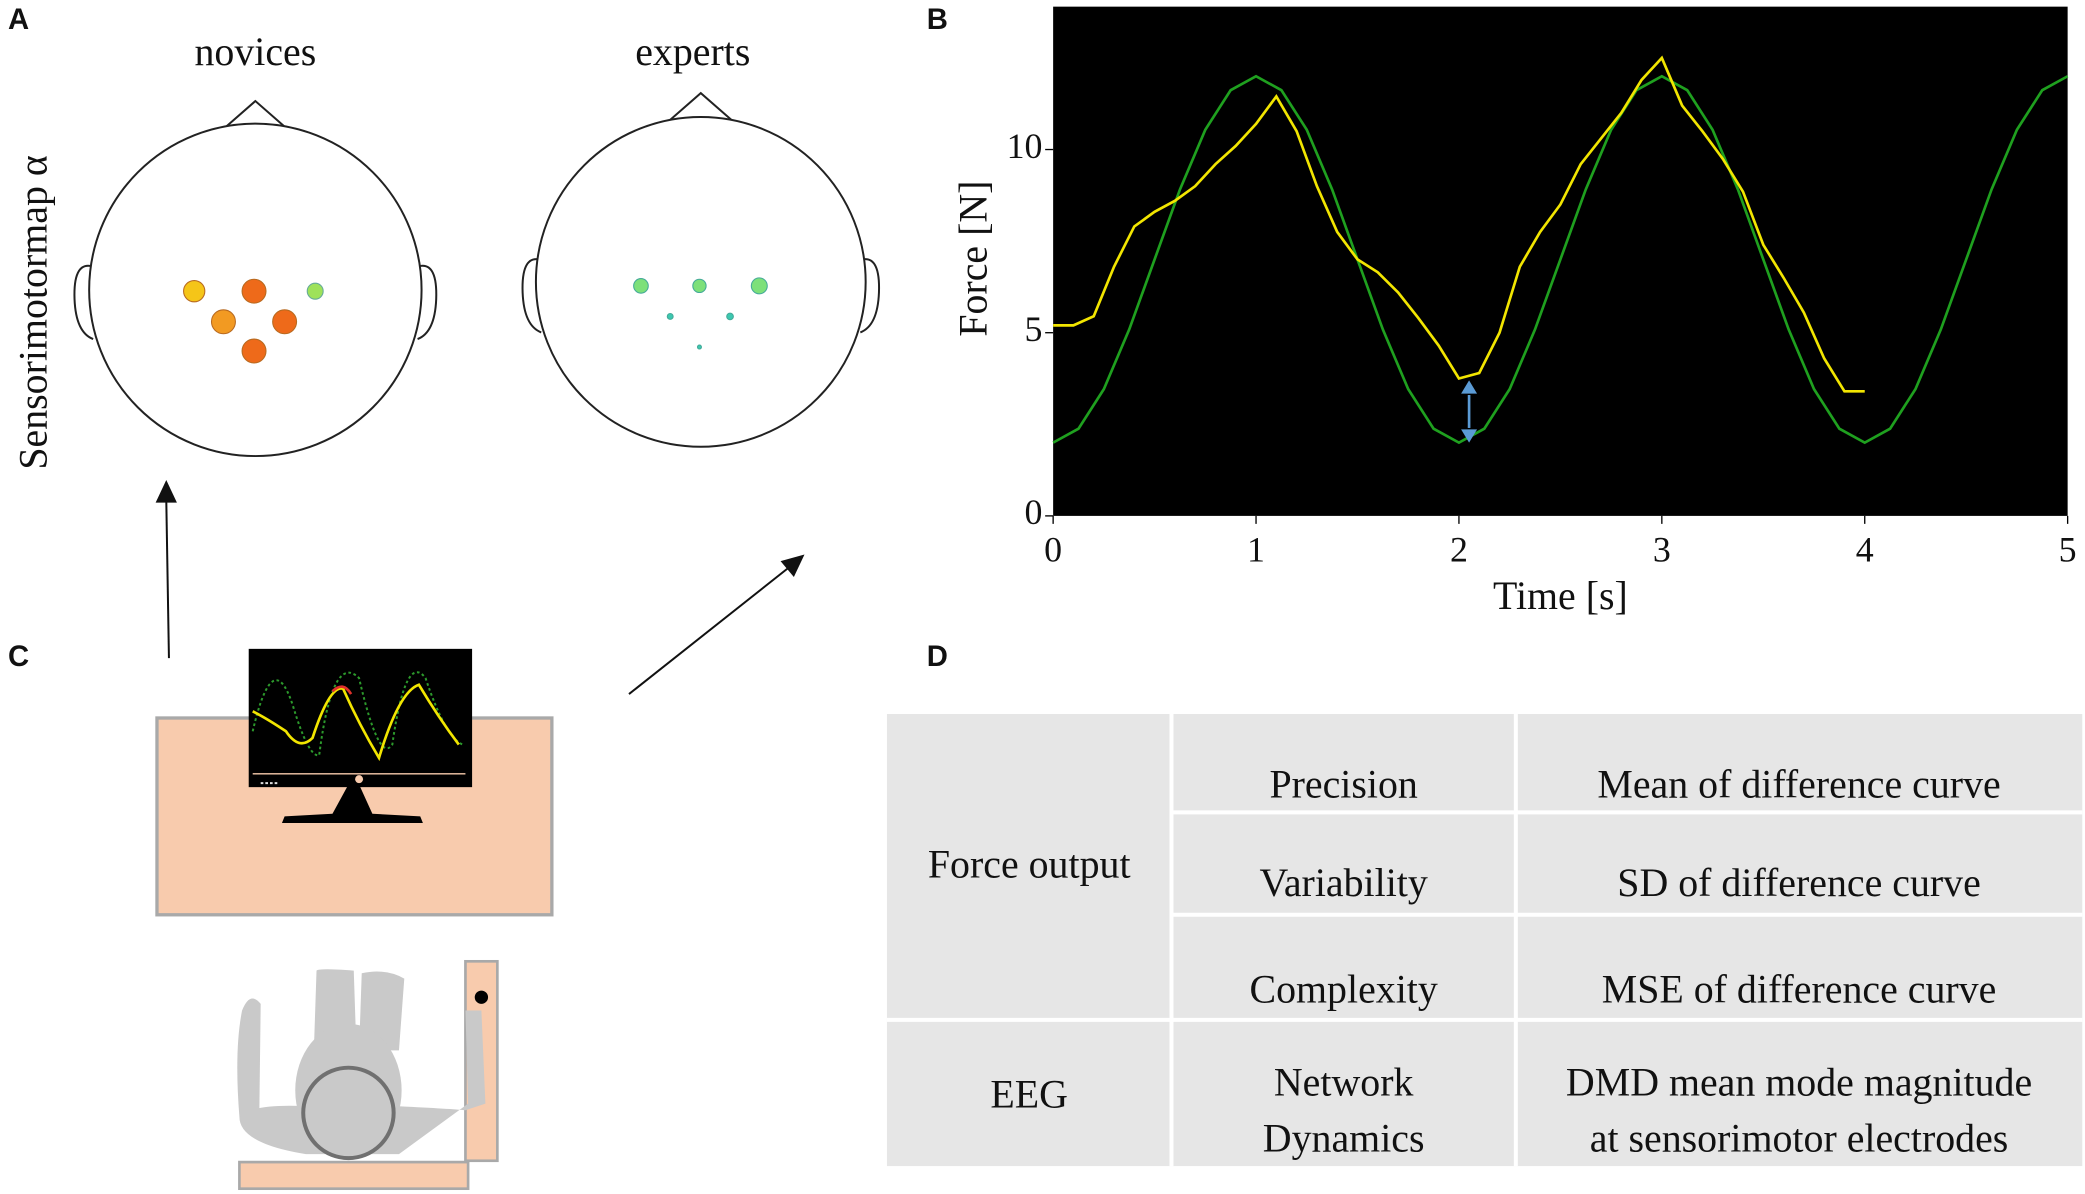 This screenshot has height=1194, width=2085. I want to click on metric-cell: Dynamics, so click(1344, 1137).